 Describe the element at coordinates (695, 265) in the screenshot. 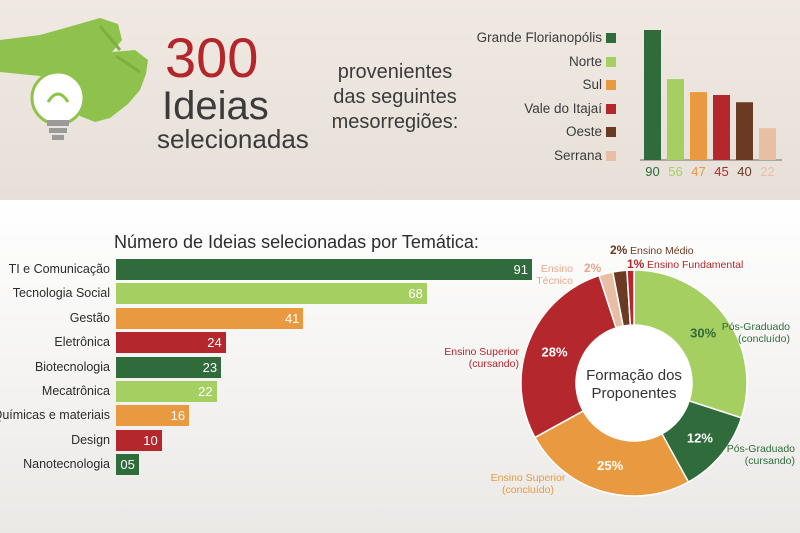

I see `donut-label: Ensino Fundamental` at that location.